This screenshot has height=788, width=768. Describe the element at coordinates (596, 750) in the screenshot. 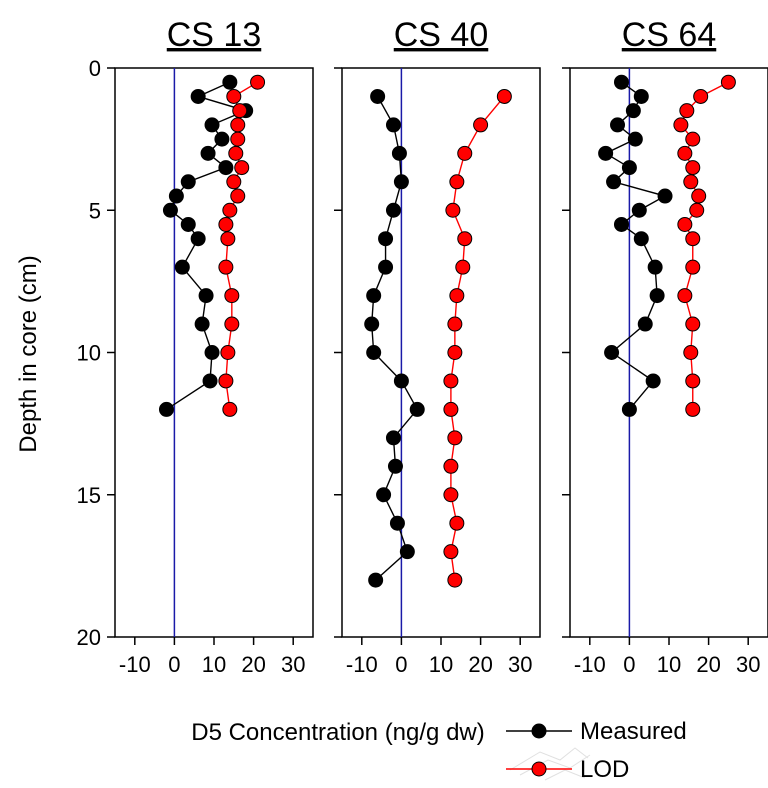

I see `legend: Measured LOD` at that location.